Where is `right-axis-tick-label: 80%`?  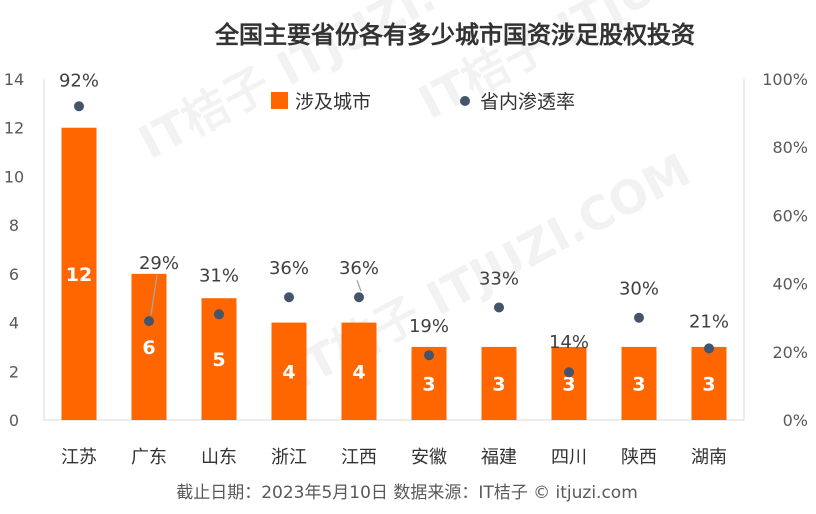
right-axis-tick-label: 80% is located at coordinates (790, 147).